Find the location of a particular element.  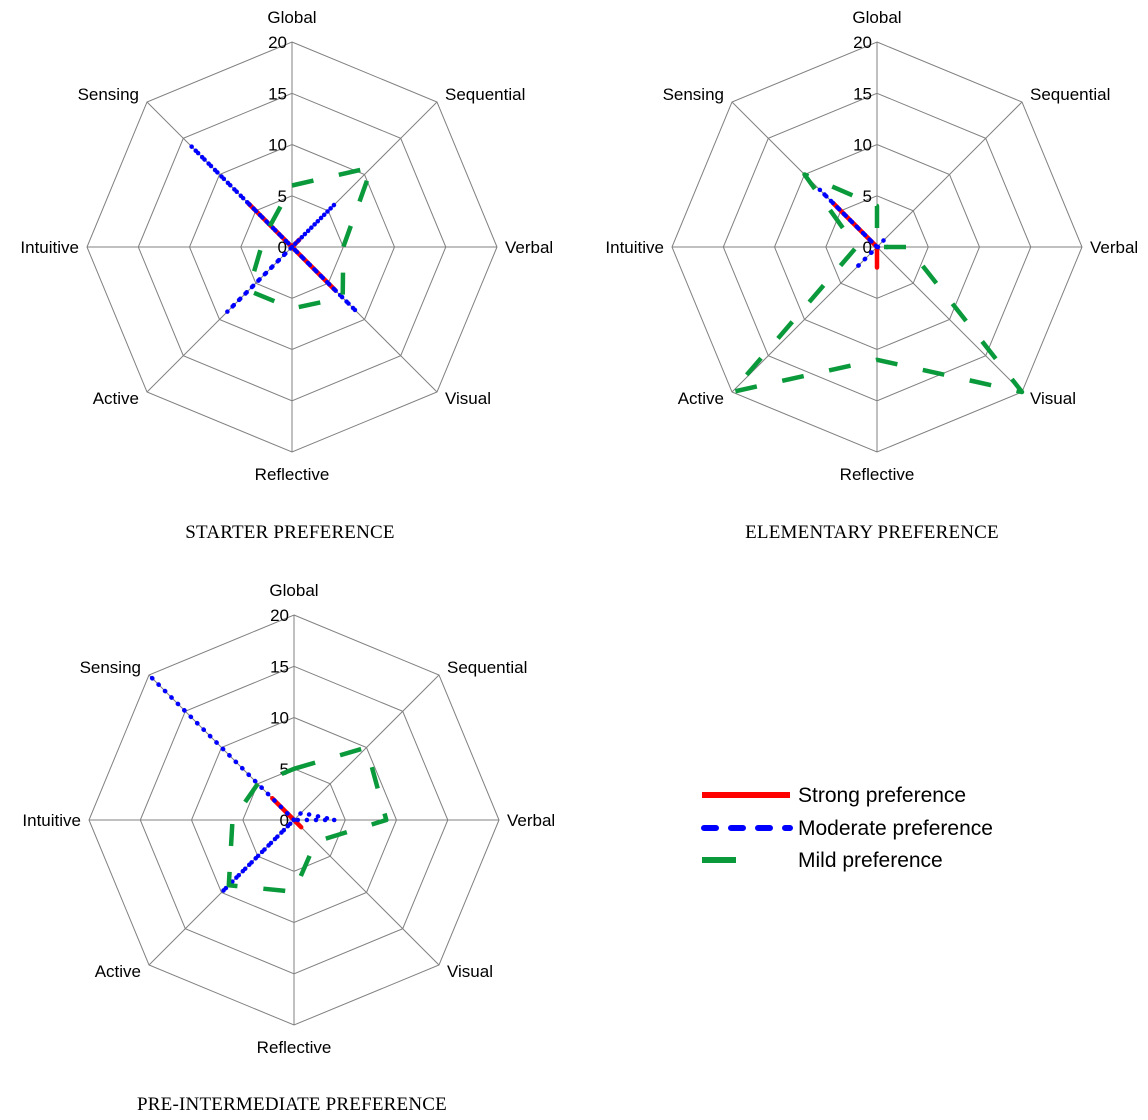

legend-label-moderate: Moderate preference is located at coordinates (895, 828).